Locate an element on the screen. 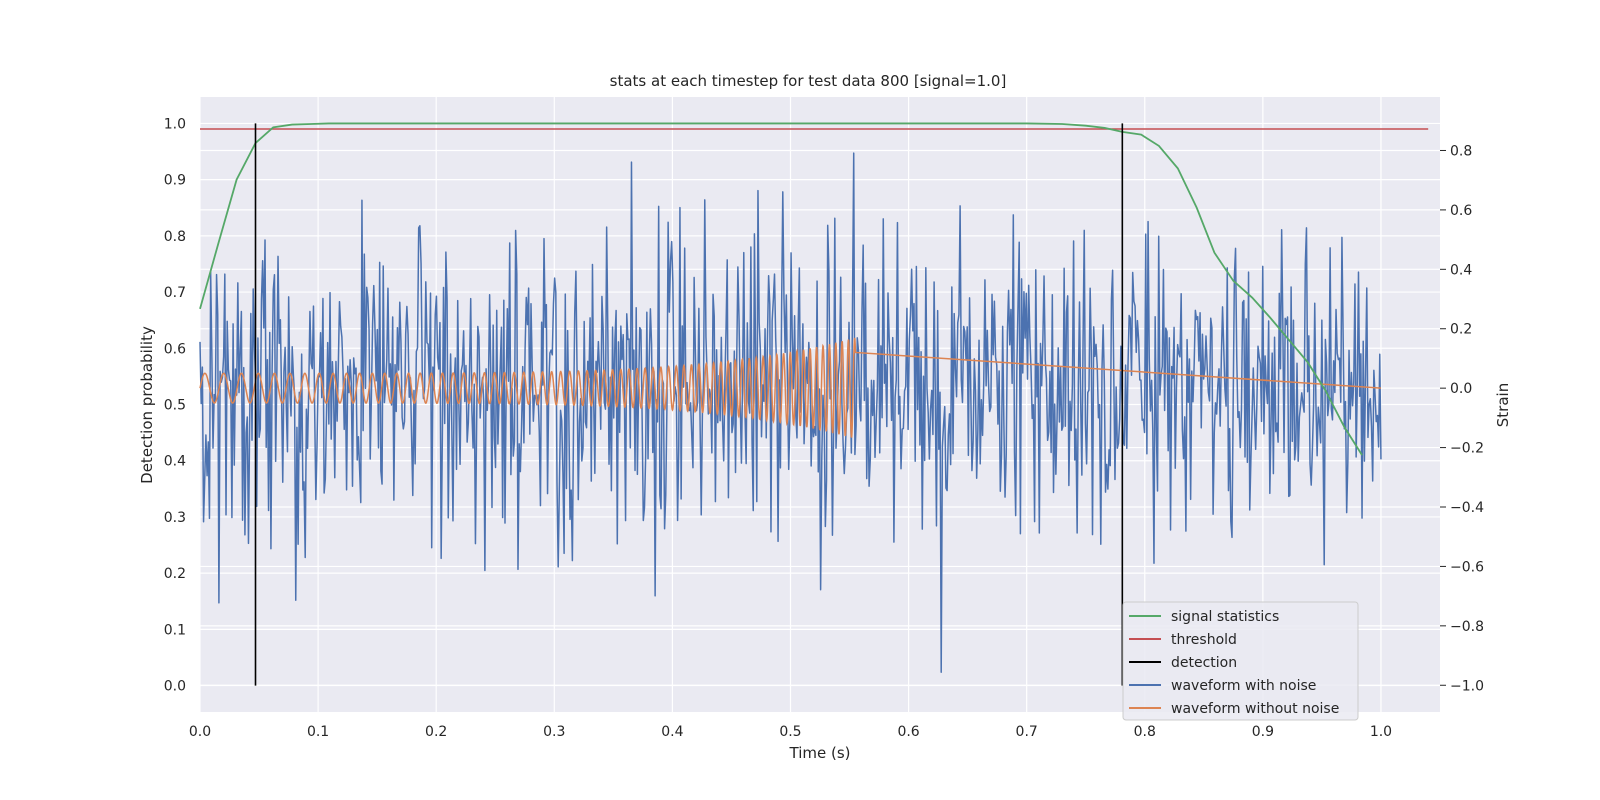 The height and width of the screenshot is (800, 1600). y2-tick-label: 0.0 is located at coordinates (1461, 389).